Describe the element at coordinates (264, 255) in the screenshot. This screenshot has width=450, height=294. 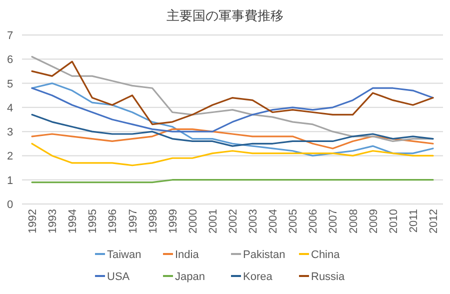
I see `legend-label: Pakistan` at that location.